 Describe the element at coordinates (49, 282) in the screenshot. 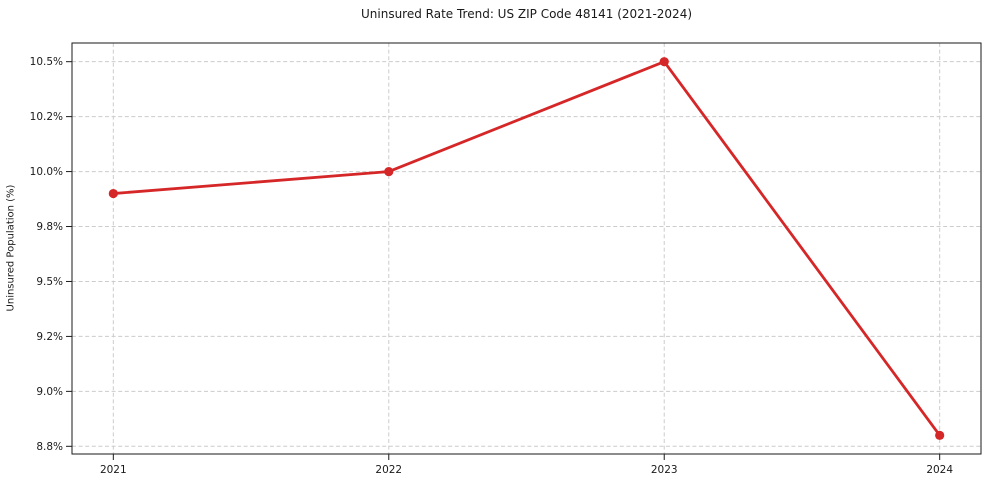

I see `y-tick-label: 9.5%` at that location.